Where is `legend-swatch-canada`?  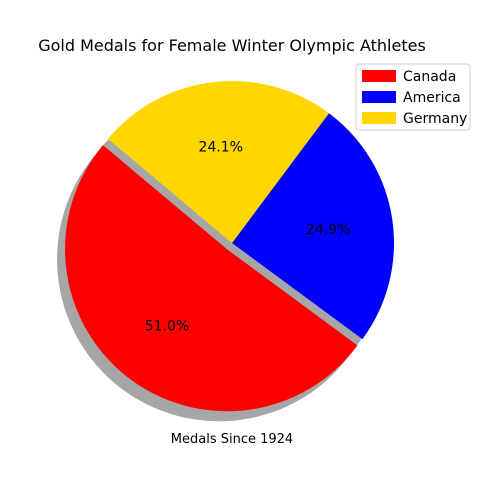
legend-swatch-canada is located at coordinates (379, 76).